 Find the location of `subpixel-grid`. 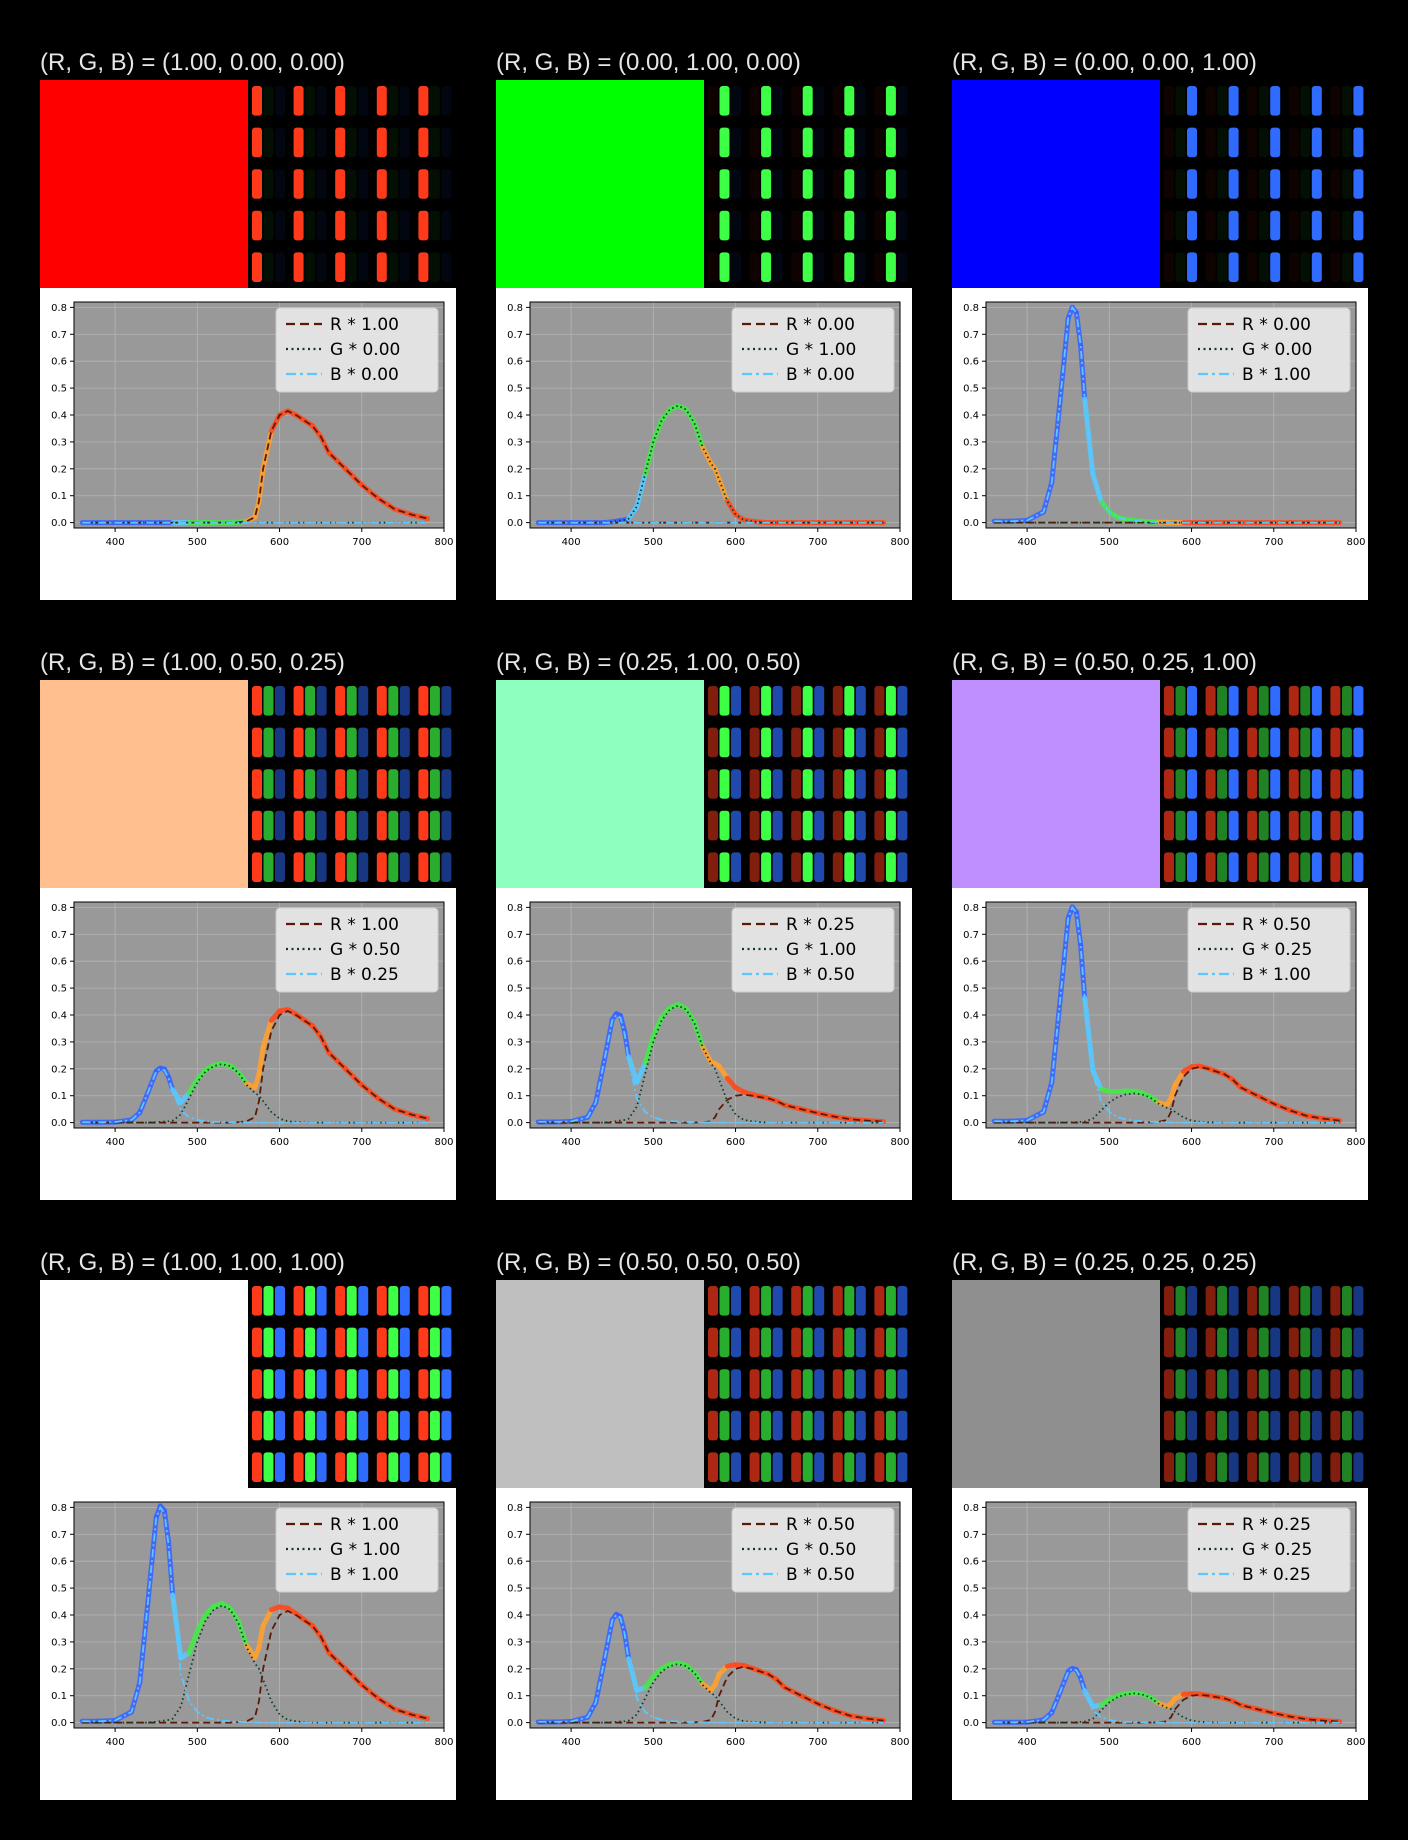

subpixel-grid is located at coordinates (352, 784).